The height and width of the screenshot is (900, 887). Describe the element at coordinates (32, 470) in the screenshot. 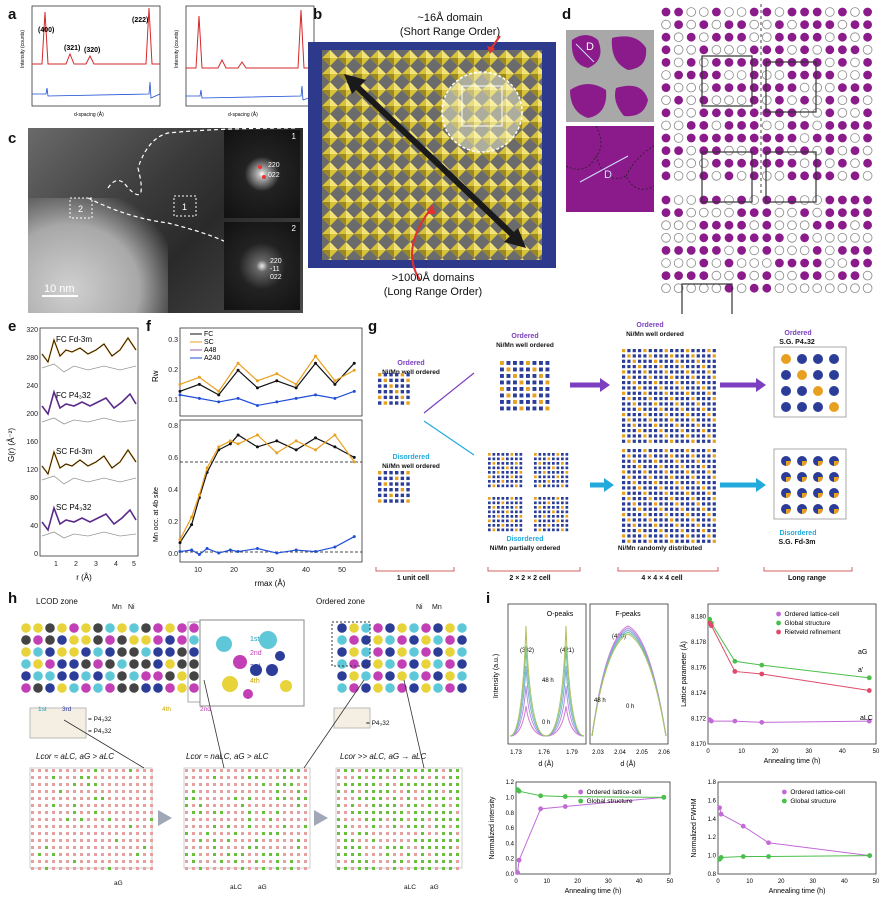

I see `svg-text: 120` at that location.